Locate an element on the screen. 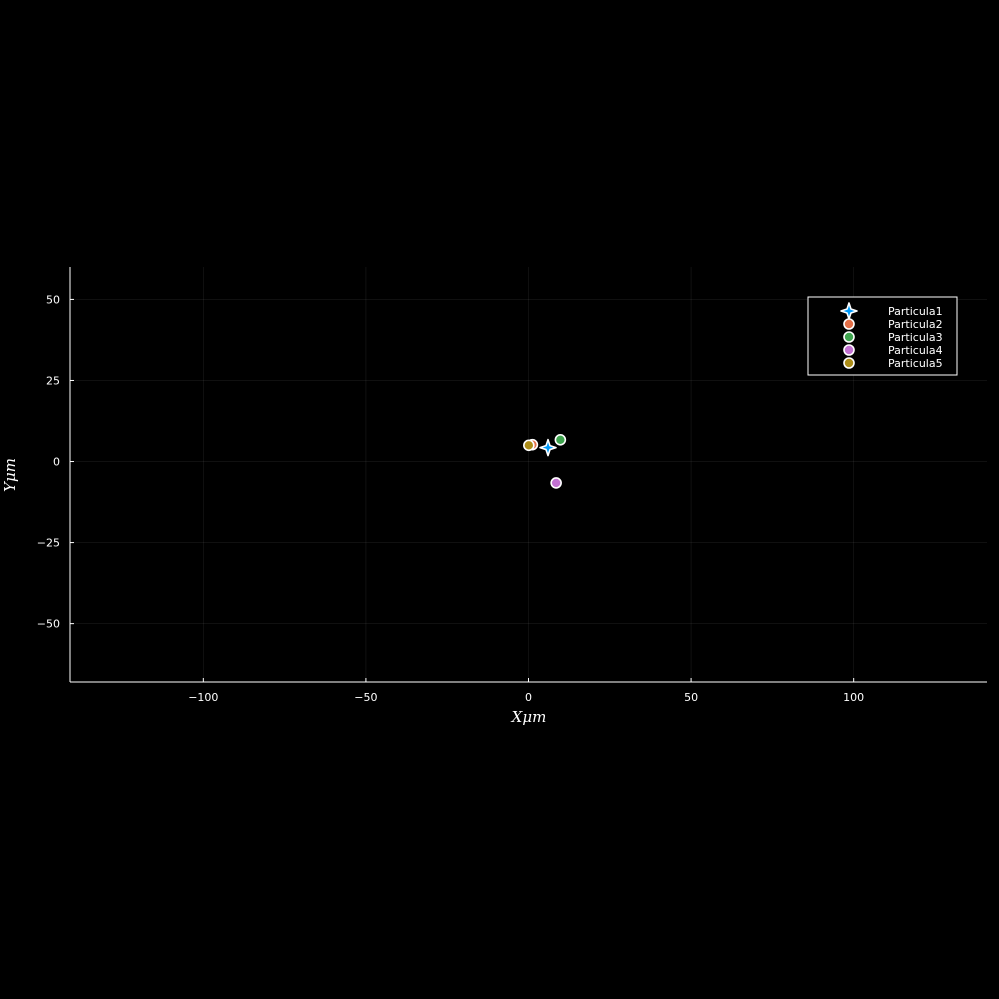 The height and width of the screenshot is (999, 999). y-tick-label: −25 is located at coordinates (48, 543).